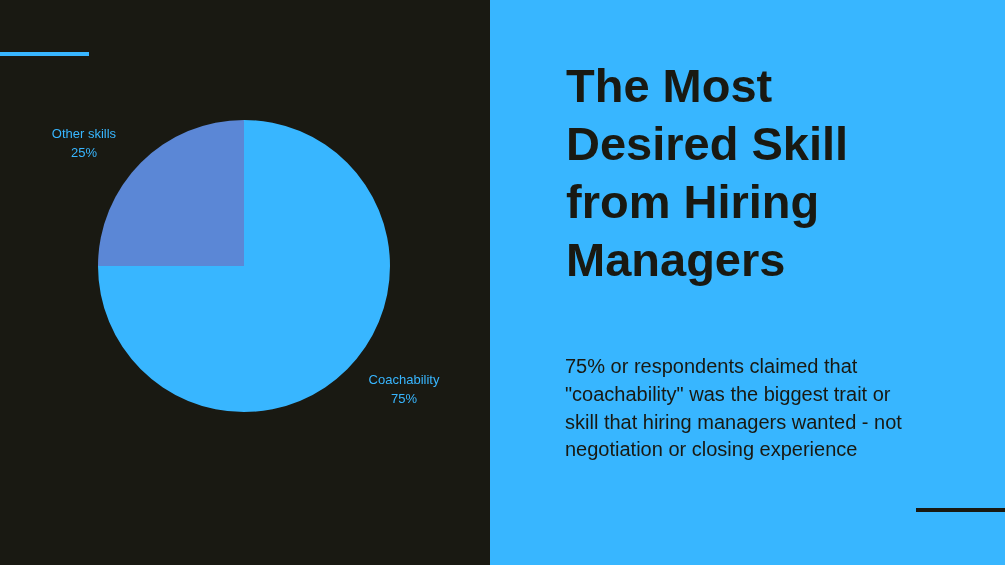 This screenshot has width=1005, height=565. Describe the element at coordinates (84, 134) in the screenshot. I see `slice-label: Other skills` at that location.